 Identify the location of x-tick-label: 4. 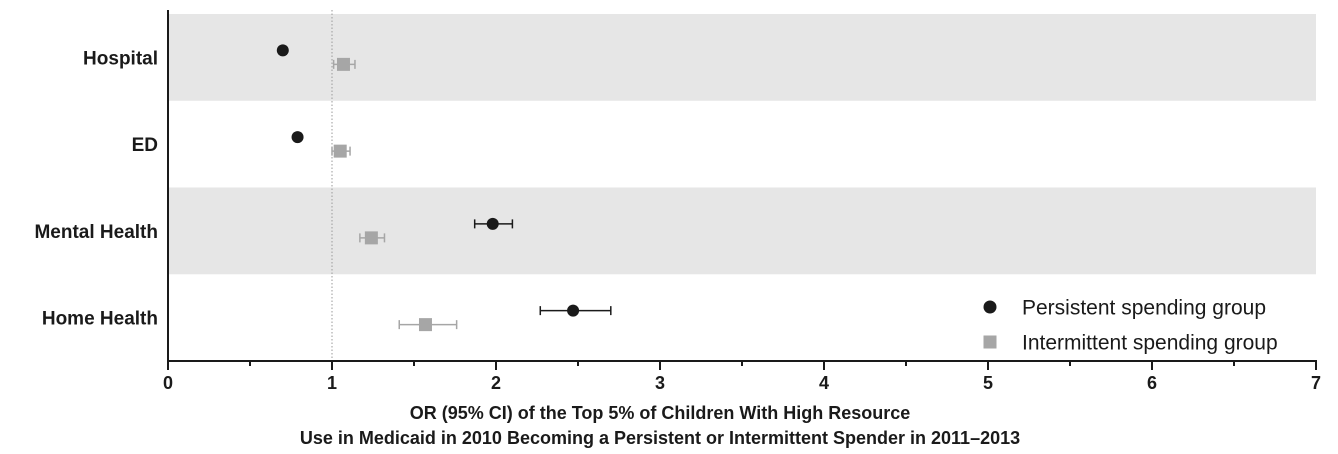
(824, 383).